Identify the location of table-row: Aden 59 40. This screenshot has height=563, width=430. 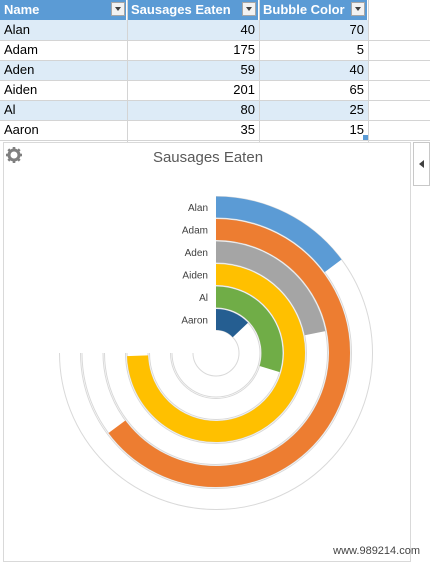
(184, 70).